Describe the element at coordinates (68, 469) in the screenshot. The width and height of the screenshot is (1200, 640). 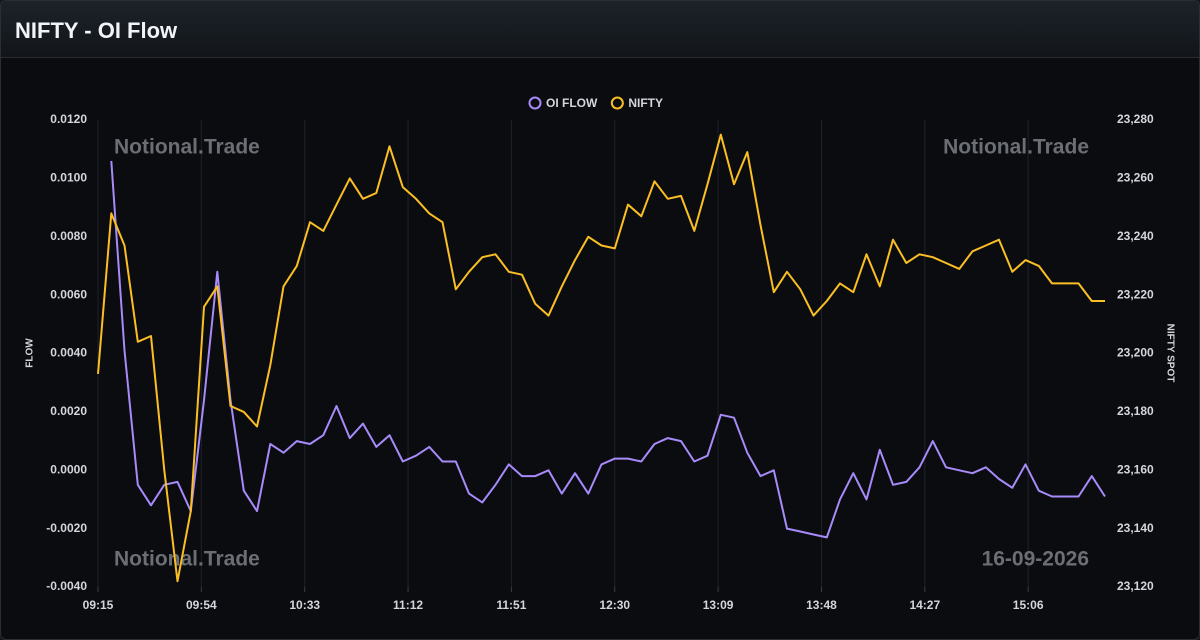
I see `y-tick-label: 0.0000` at that location.